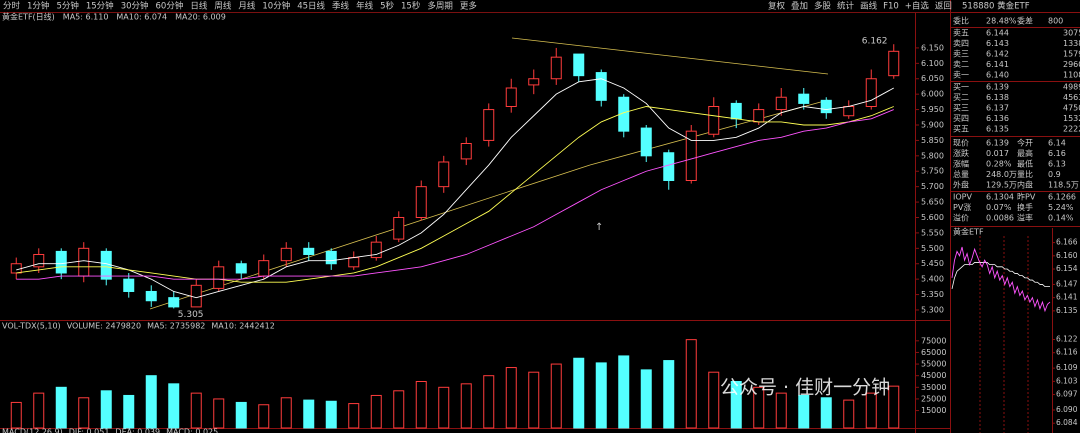  I want to click on toolbar-tab: 5分钟, so click(67, 6).